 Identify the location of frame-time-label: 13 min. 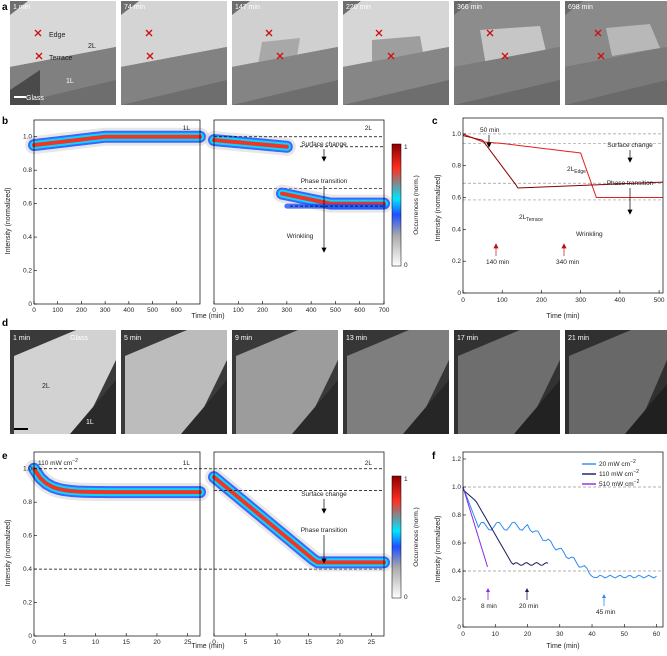
(356, 338).